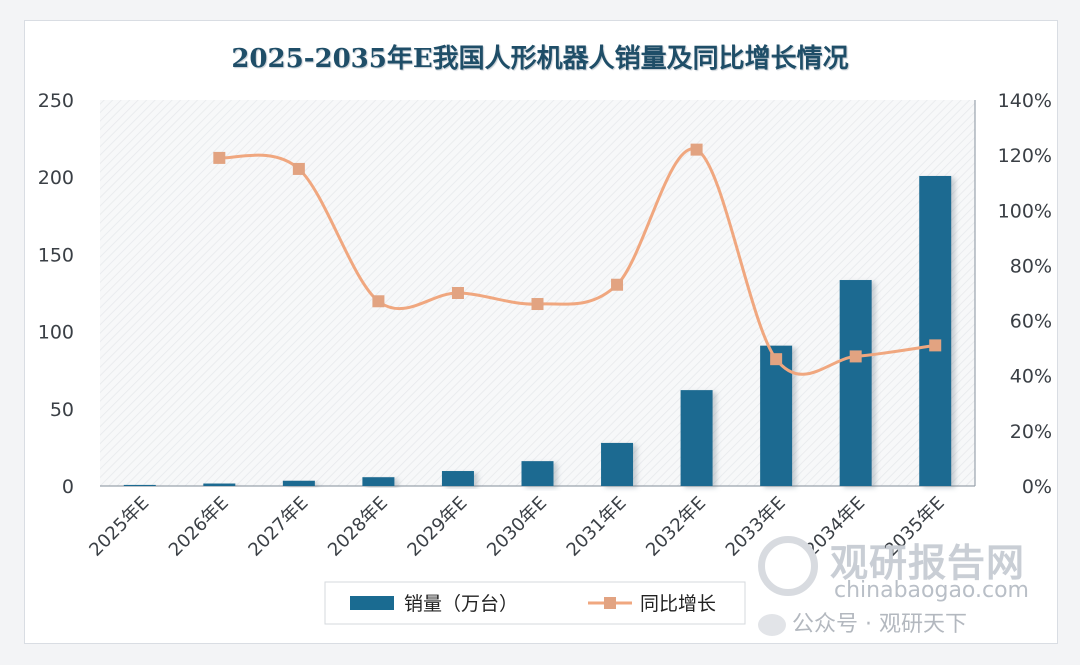 Image resolution: width=1080 pixels, height=665 pixels. Describe the element at coordinates (931, 590) in the screenshot. I see `footer-url: chinabaogao.com` at that location.